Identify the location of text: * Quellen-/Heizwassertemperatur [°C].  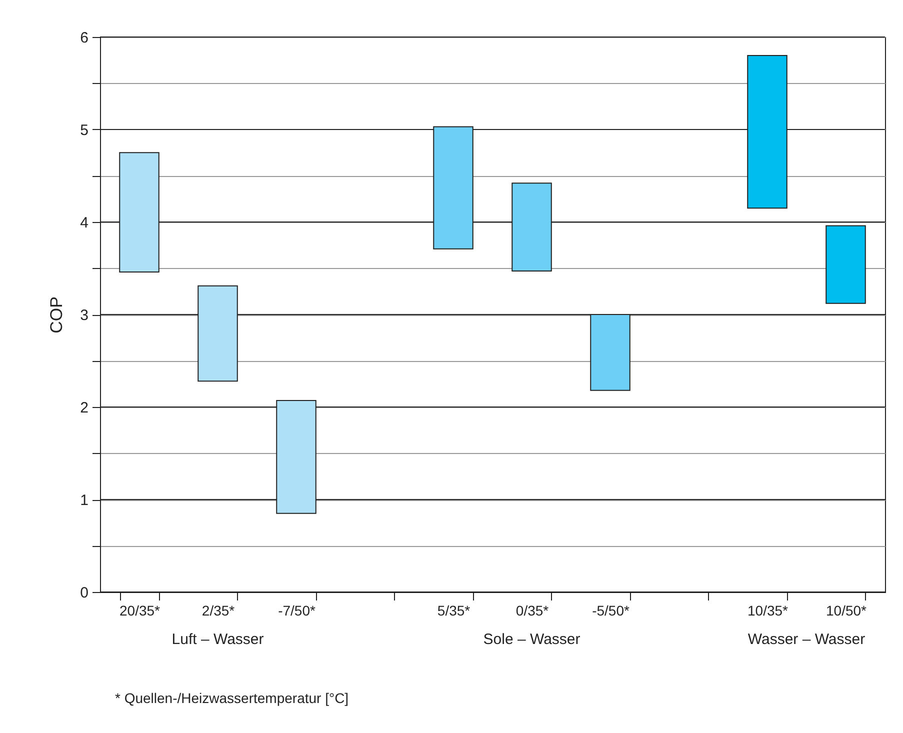
(232, 698).